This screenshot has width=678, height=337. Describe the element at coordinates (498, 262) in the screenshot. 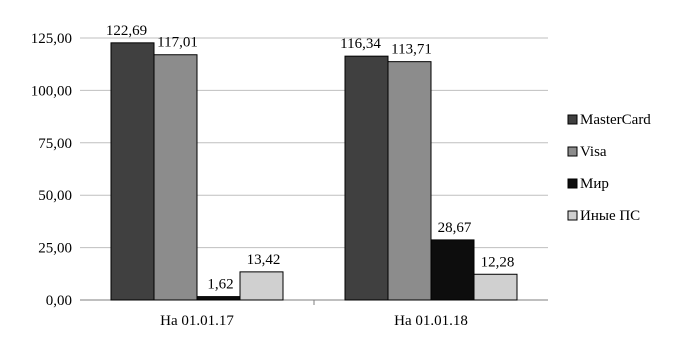

I see `data-label: 12,28` at that location.